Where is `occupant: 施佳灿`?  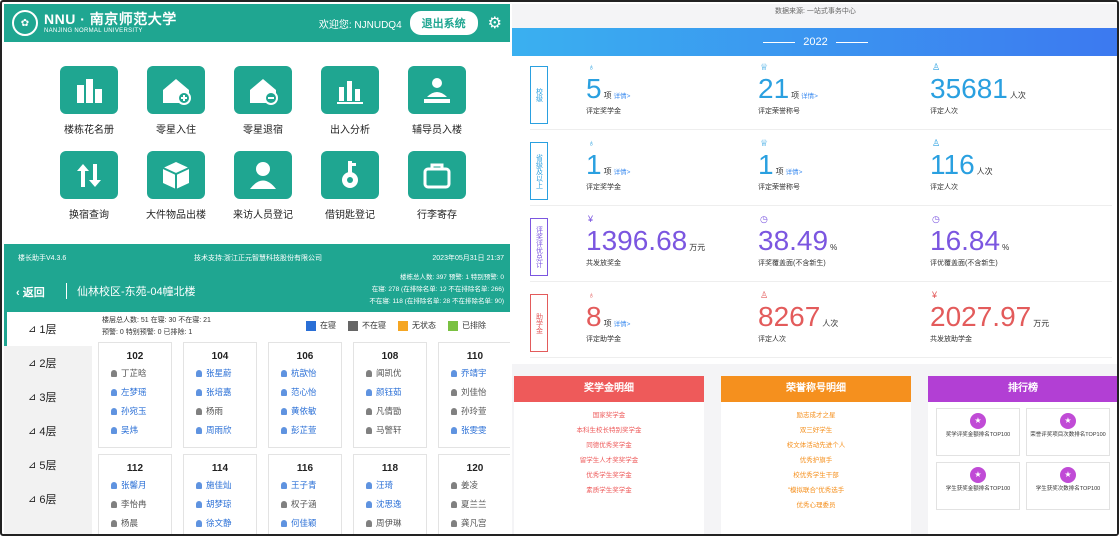
occupant: 施佳灿 is located at coordinates (220, 485).